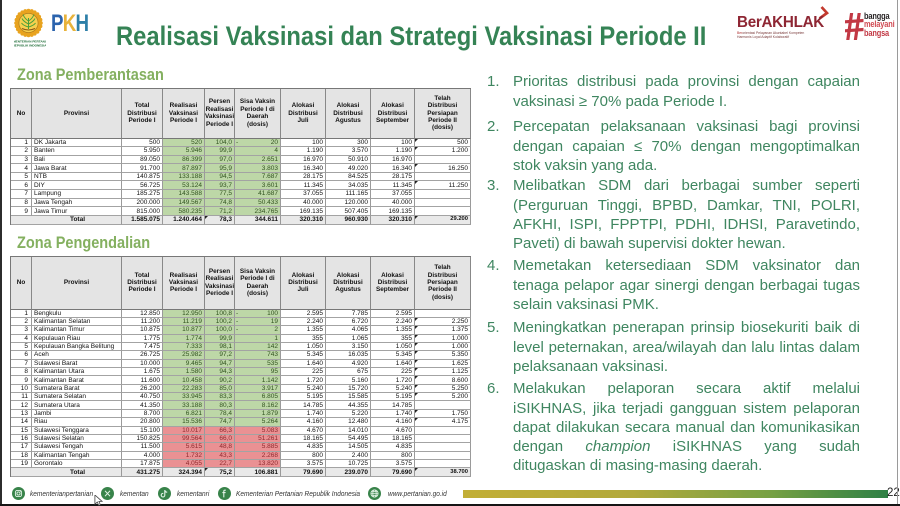  I want to click on svg-text: KEMENTERIAN PERTANIAN, so click(30, 42).